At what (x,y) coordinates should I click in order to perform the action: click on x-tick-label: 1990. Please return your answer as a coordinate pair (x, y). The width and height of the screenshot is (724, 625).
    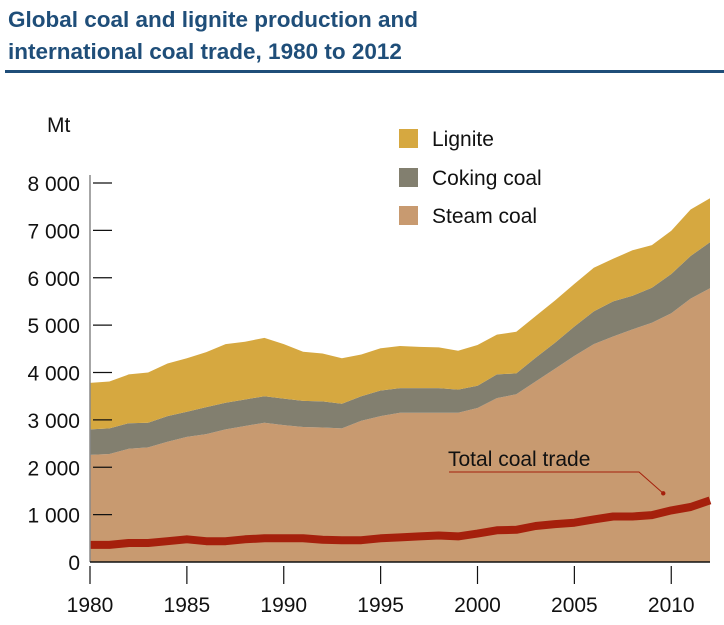
    Looking at the image, I should click on (283, 605).